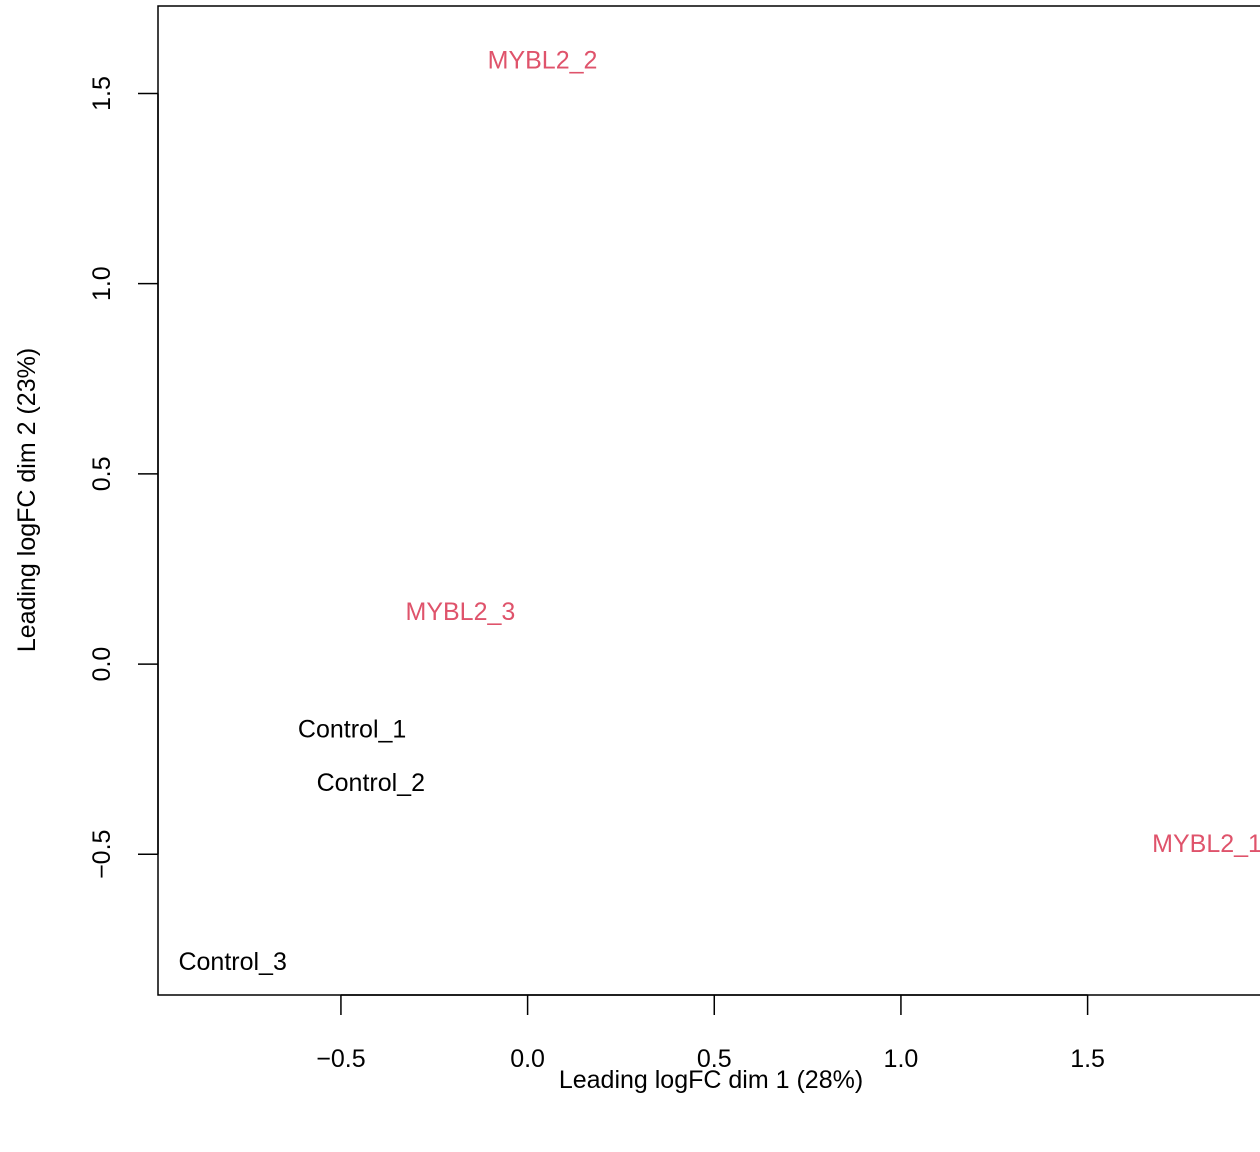 This screenshot has width=1260, height=1152. I want to click on x-tick-label: 0.5, so click(714, 1059).